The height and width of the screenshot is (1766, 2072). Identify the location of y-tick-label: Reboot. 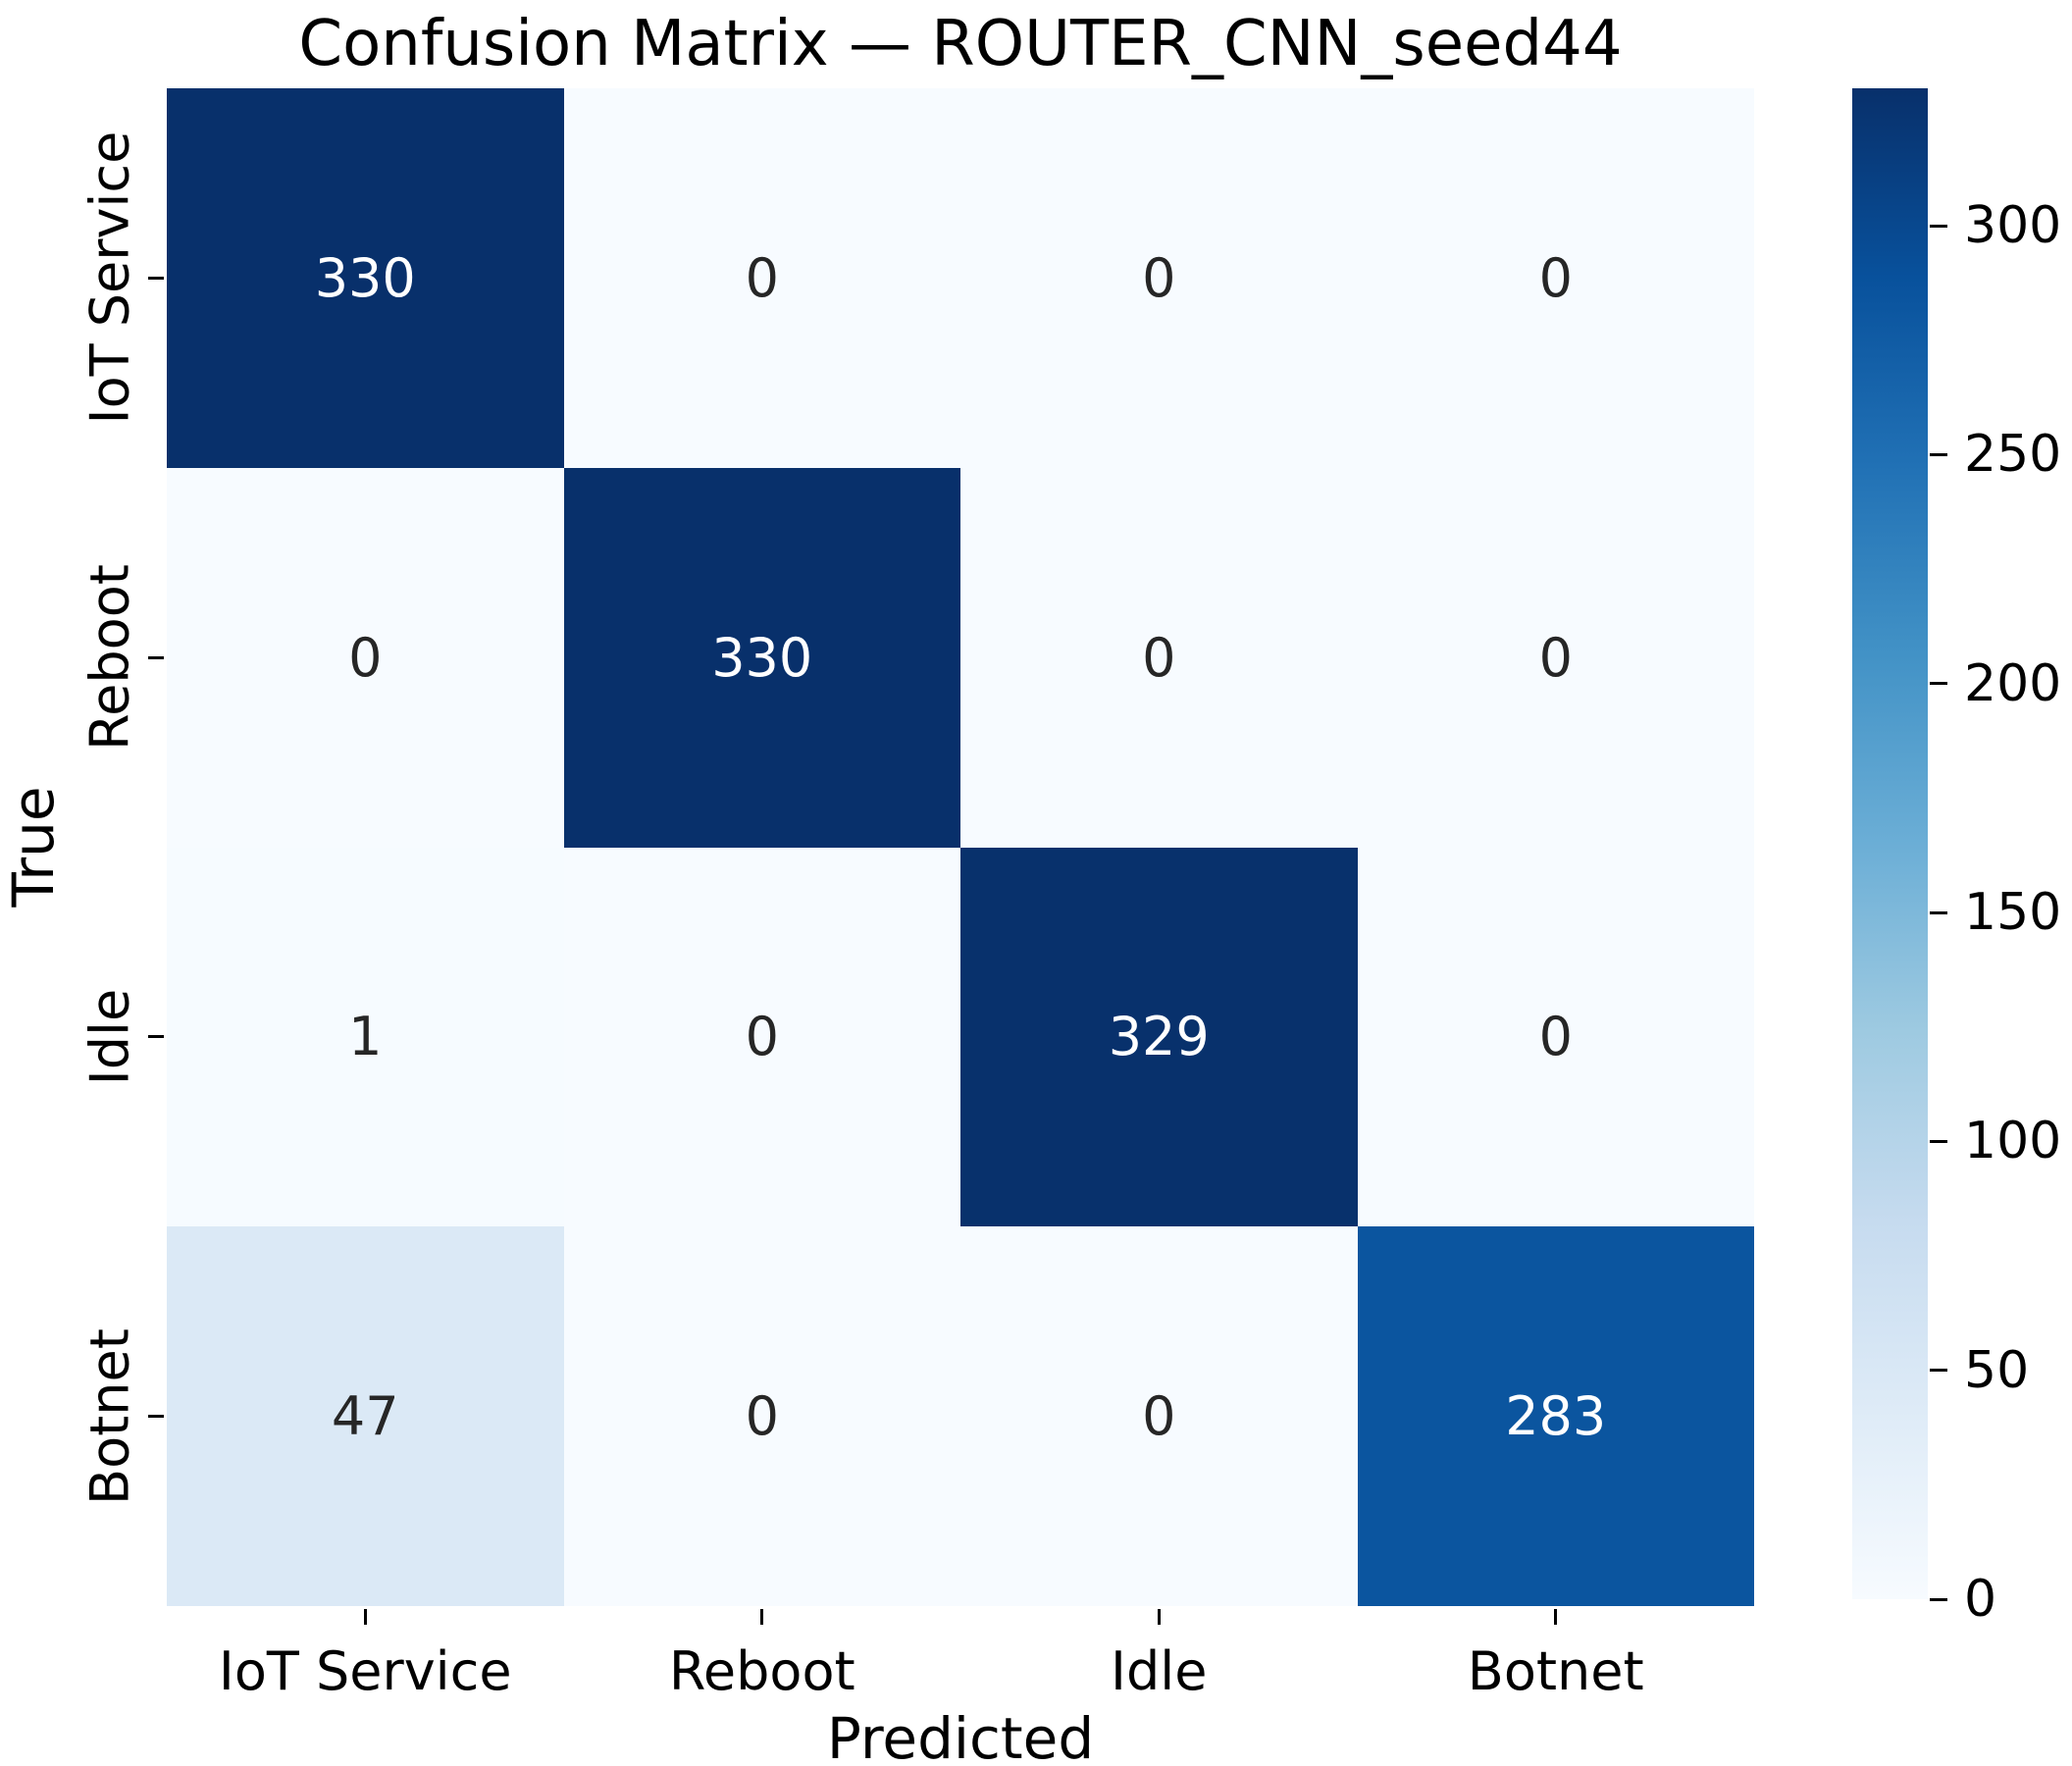
(109, 658).